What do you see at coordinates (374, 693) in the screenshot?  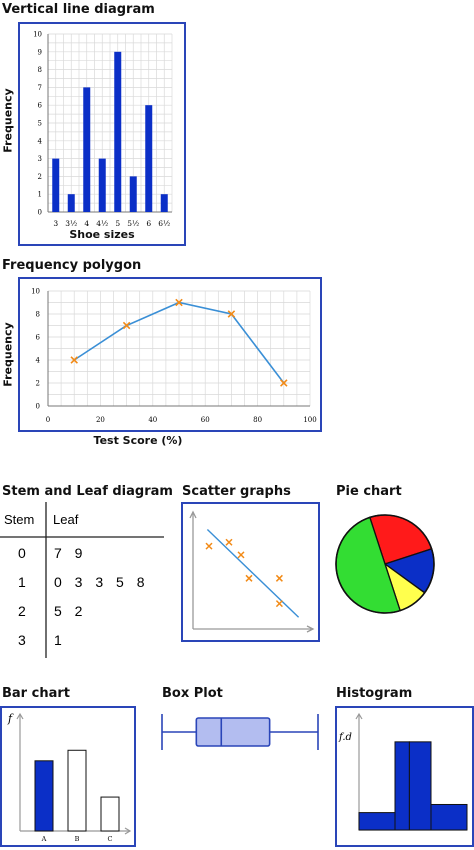 I see `histogram-title: Histogram` at bounding box center [374, 693].